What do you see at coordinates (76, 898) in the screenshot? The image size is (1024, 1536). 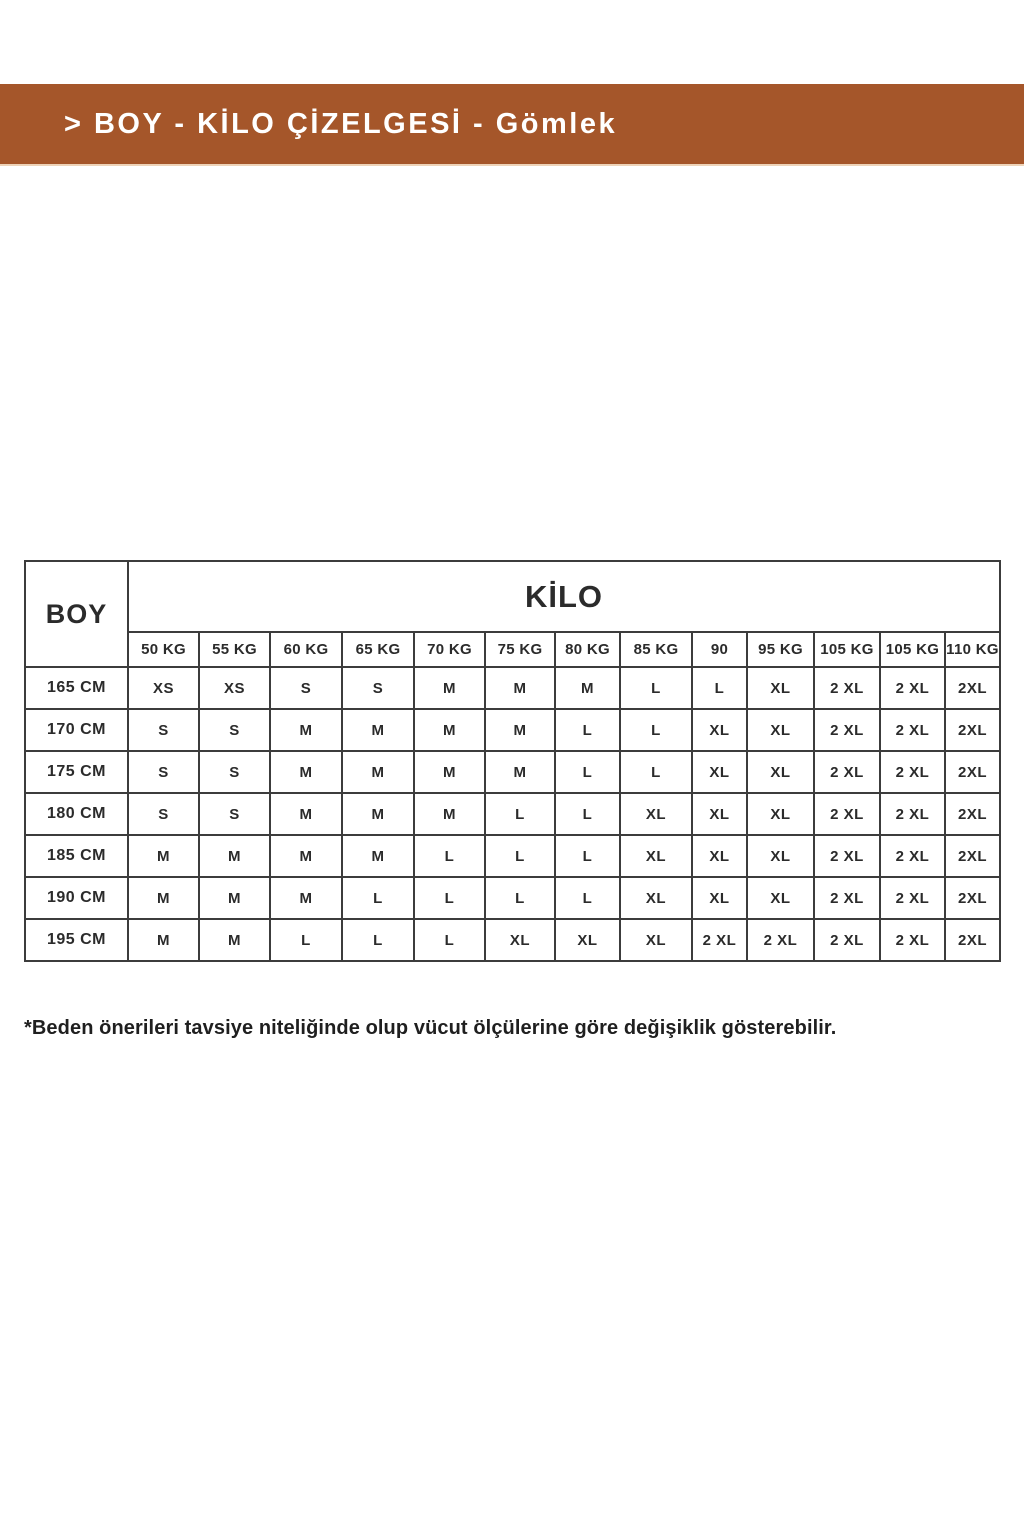 I see `row-header-height: 190 CM` at bounding box center [76, 898].